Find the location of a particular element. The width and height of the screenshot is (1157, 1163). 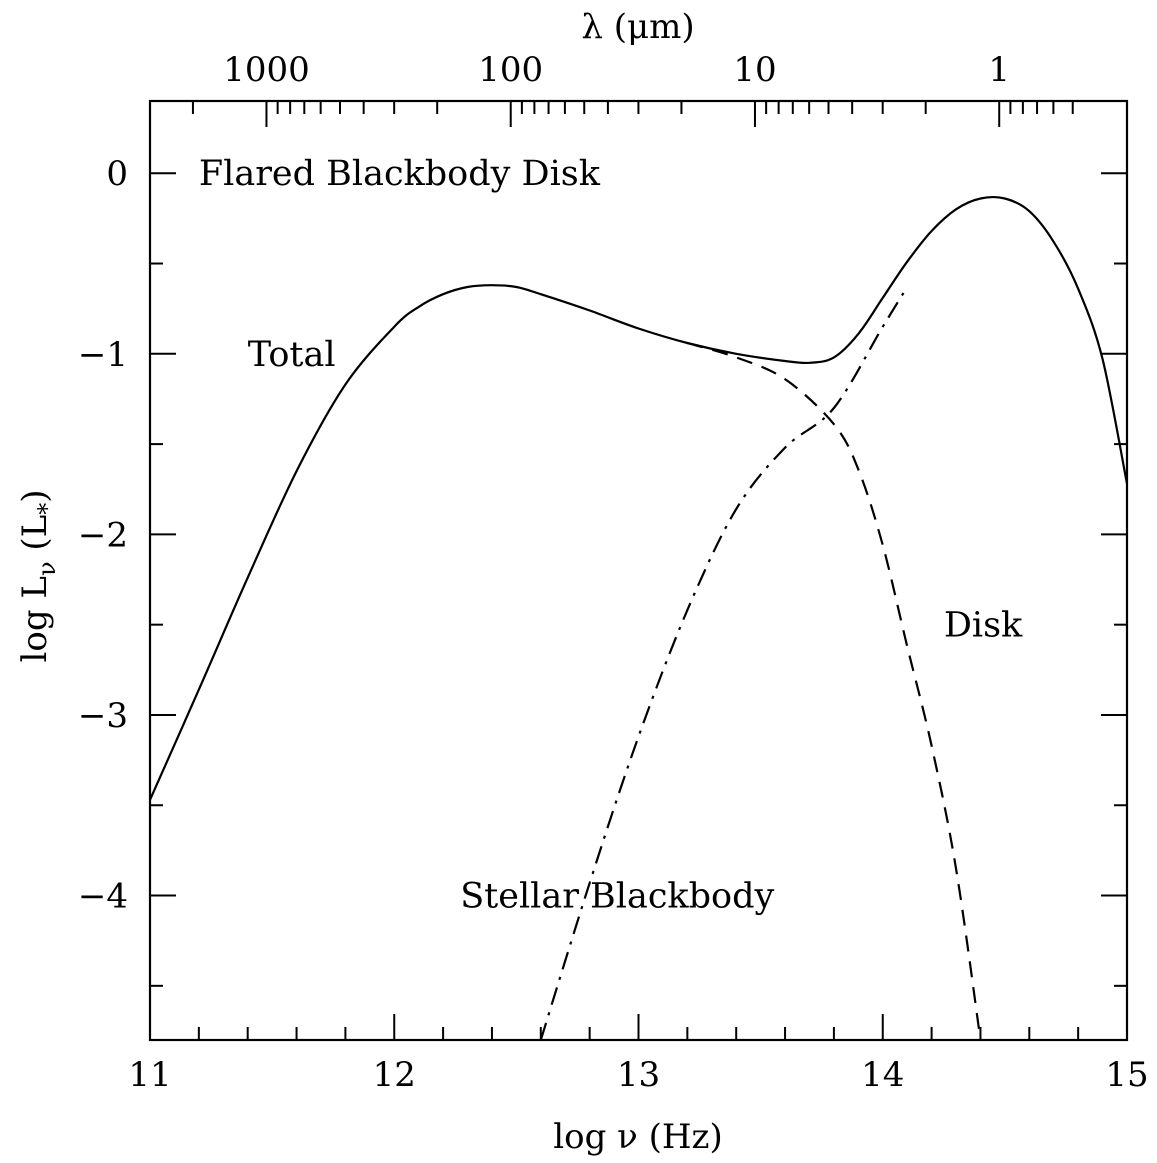

x-tick-label: 13 is located at coordinates (638, 1075).